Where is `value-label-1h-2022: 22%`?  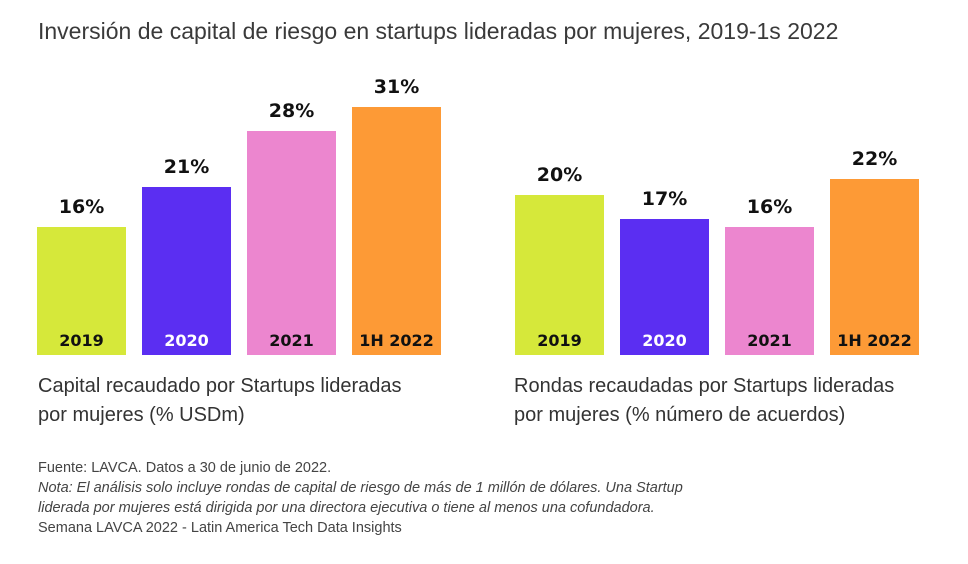 value-label-1h-2022: 22% is located at coordinates (874, 159).